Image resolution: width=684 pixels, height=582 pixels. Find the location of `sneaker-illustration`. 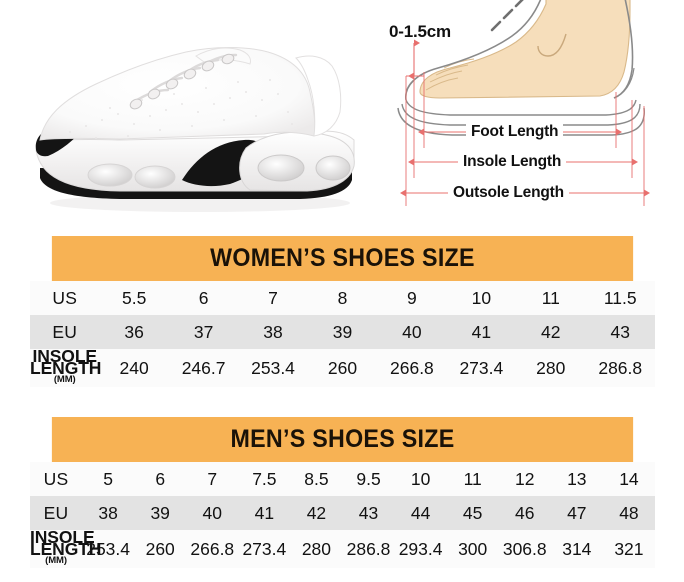

sneaker-illustration is located at coordinates (195, 129).